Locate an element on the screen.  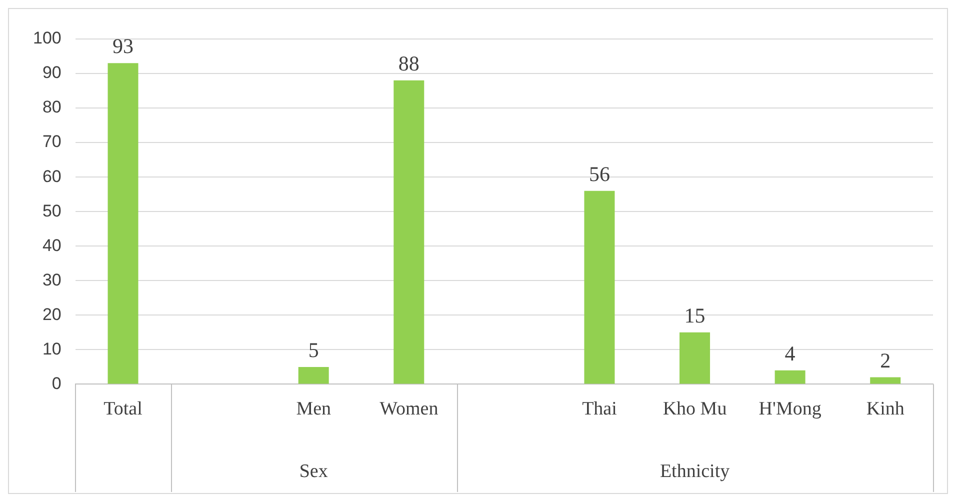
data-label: 93 is located at coordinates (123, 46).